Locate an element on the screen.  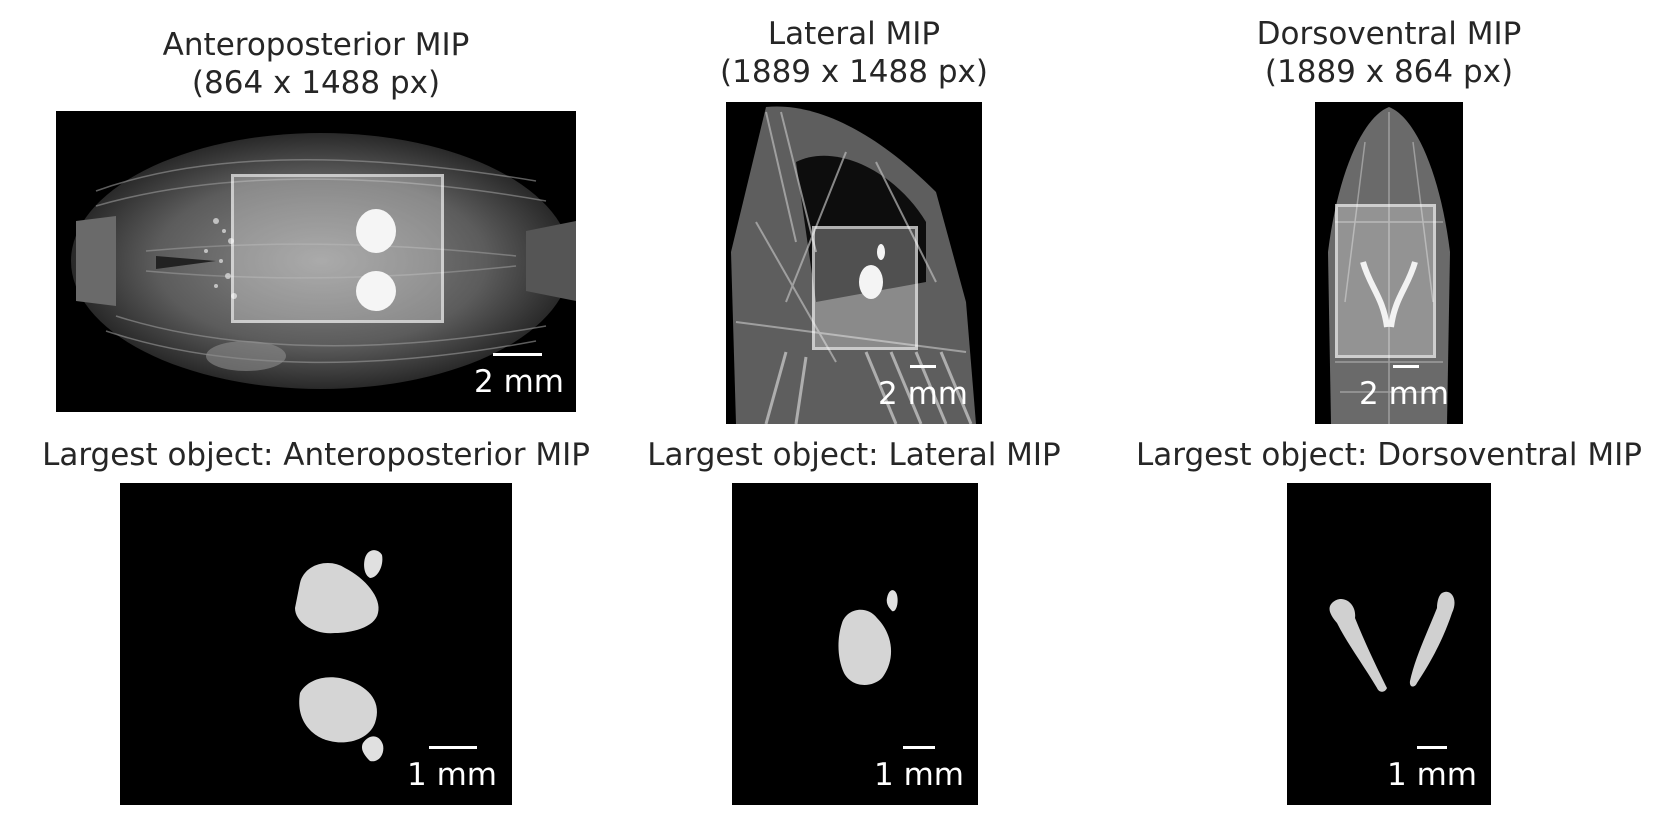
ap-object-scale-bar is located at coordinates (453, 747).